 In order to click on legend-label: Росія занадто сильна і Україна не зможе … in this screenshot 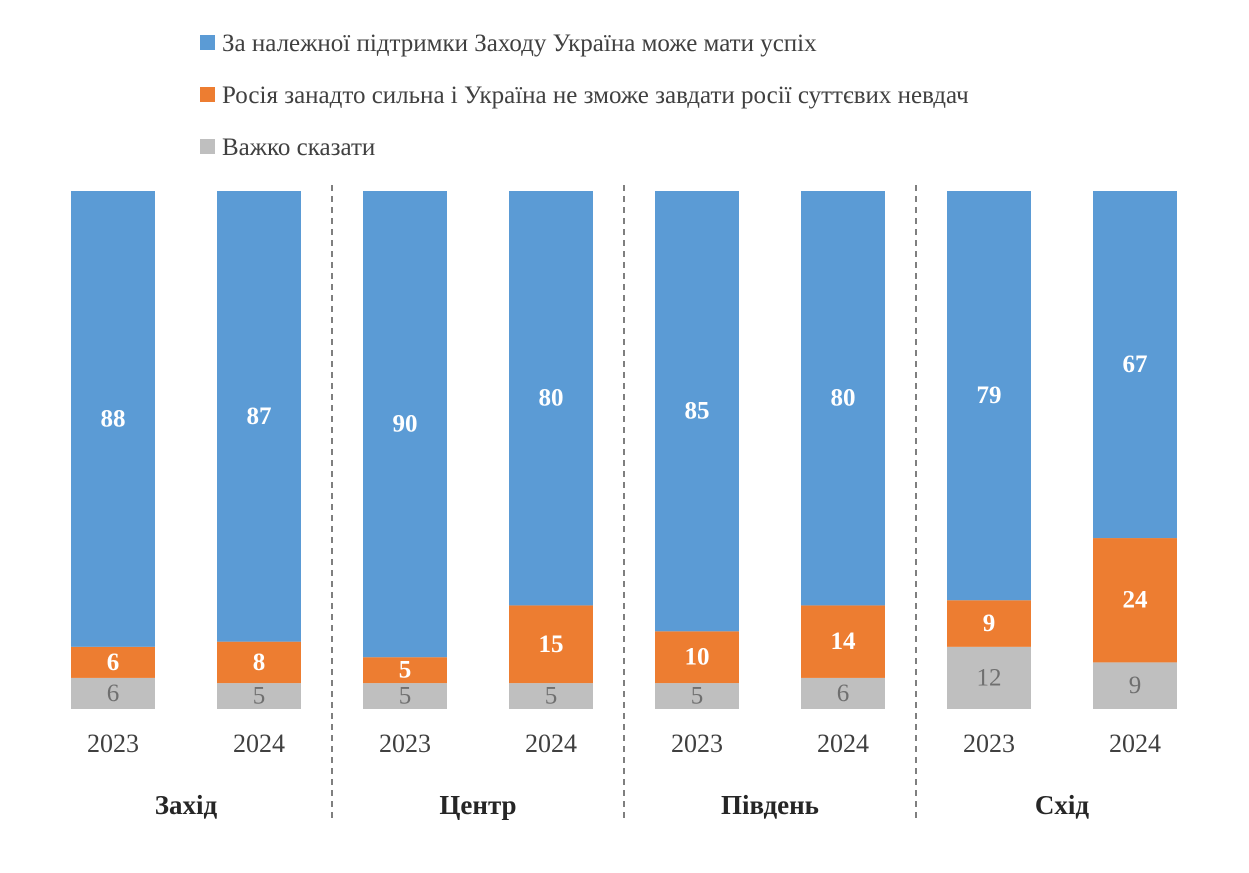, I will do `click(595, 95)`.